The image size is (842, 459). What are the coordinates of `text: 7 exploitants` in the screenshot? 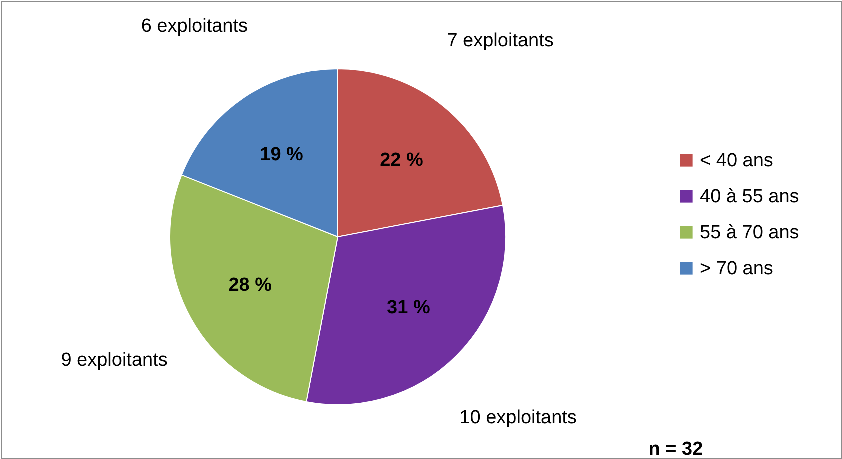 It's located at (500, 41).